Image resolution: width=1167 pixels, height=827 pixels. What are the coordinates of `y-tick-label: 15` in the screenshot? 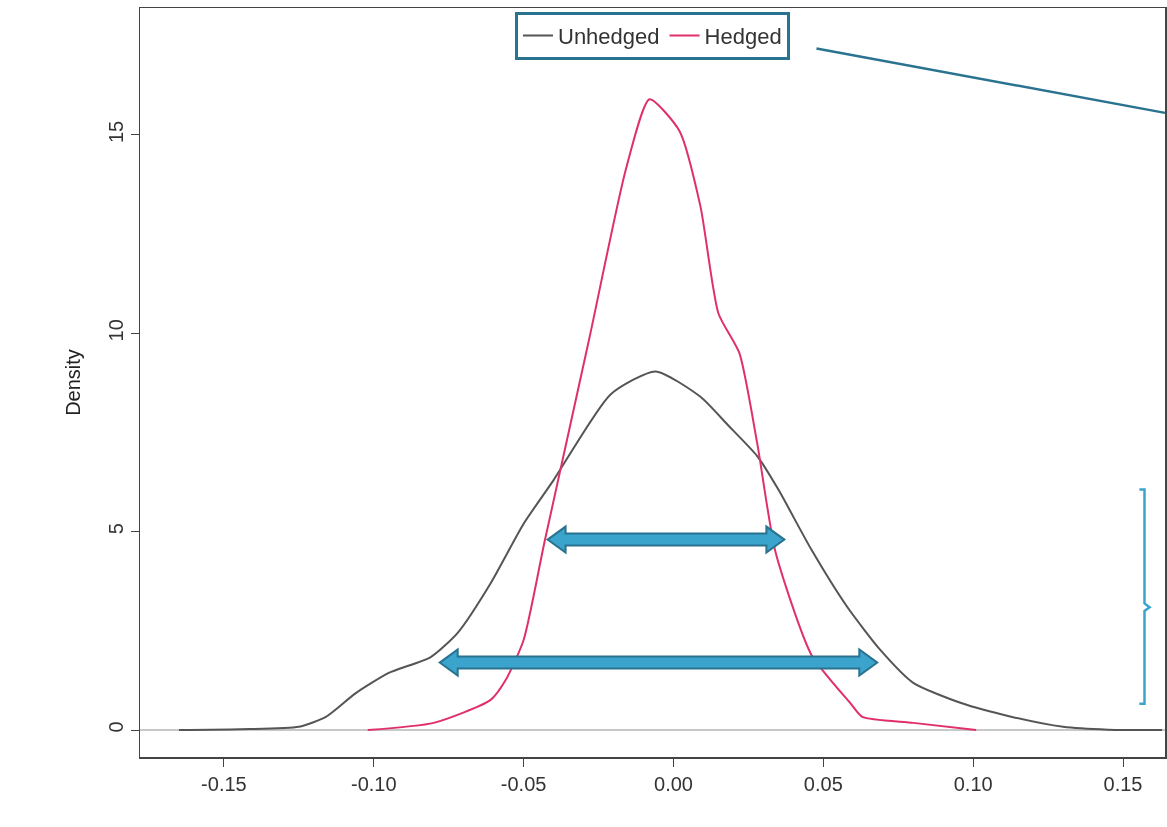 It's located at (115, 132).